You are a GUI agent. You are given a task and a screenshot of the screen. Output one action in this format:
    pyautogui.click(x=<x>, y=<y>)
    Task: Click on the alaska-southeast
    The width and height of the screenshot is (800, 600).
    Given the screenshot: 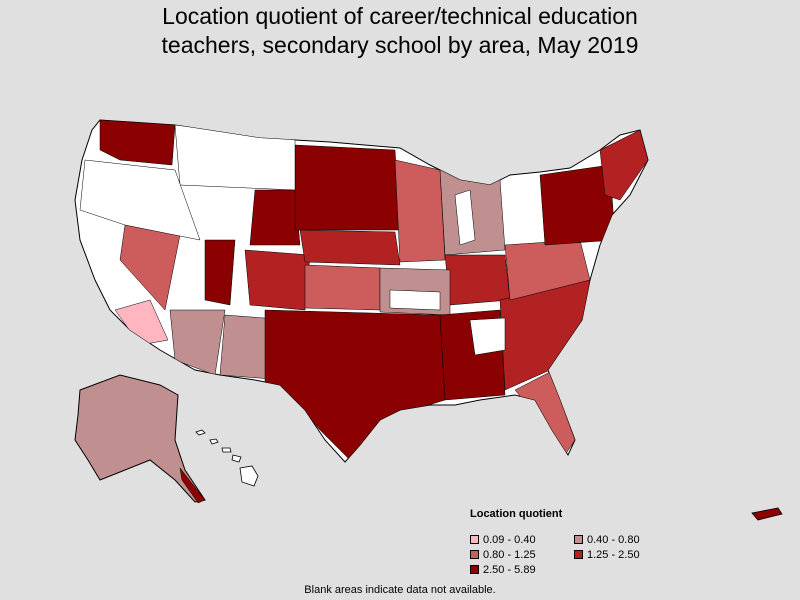 What is the action you would take?
    pyautogui.click(x=192, y=485)
    